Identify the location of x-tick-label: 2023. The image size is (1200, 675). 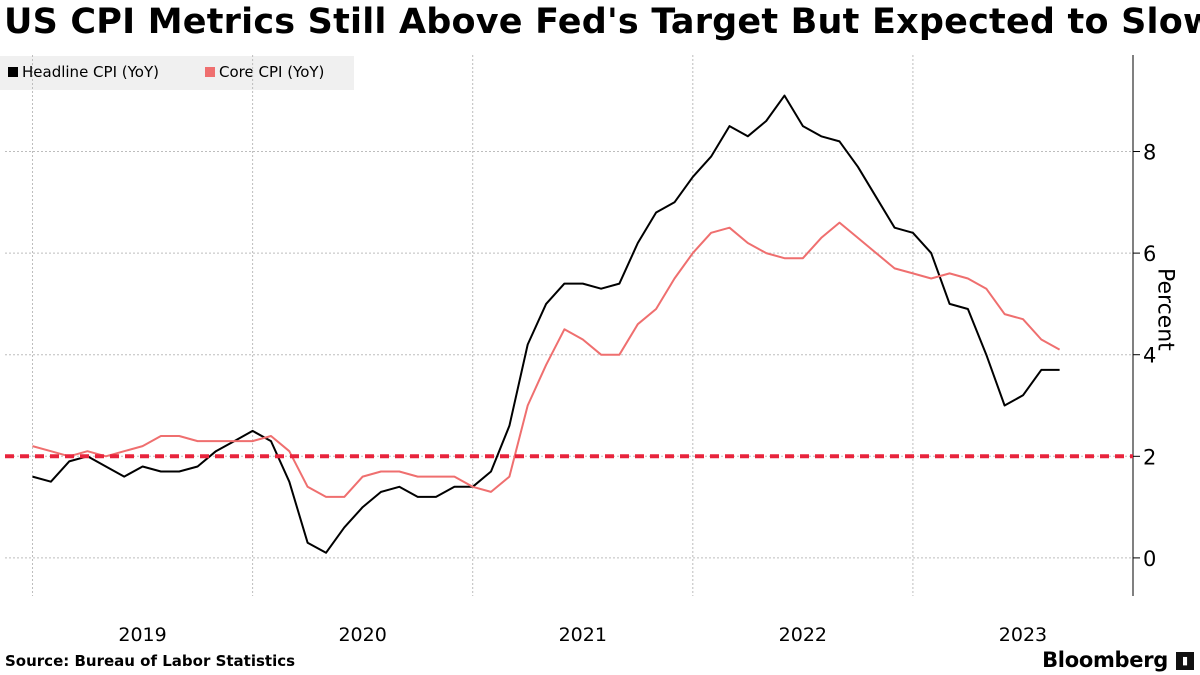
(1023, 635).